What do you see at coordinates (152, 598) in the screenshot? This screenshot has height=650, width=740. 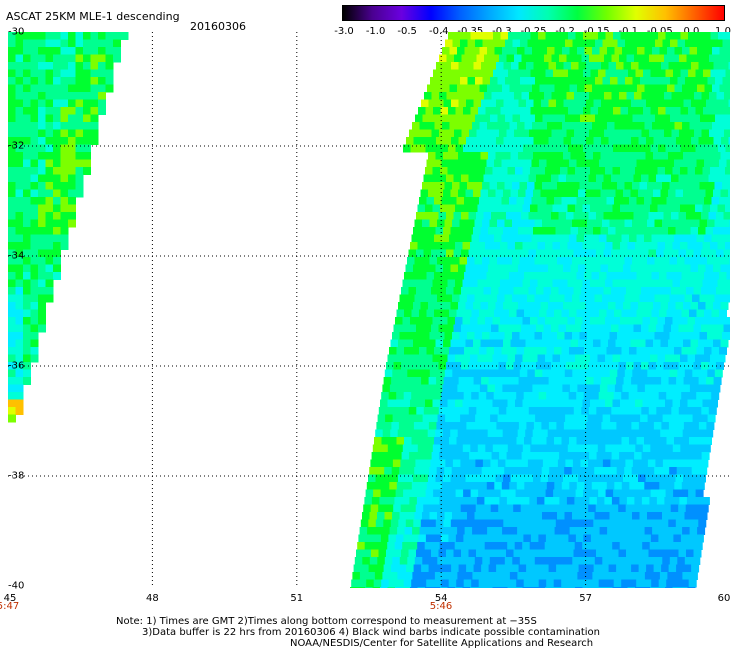 I see `lon-label: 48` at bounding box center [152, 598].